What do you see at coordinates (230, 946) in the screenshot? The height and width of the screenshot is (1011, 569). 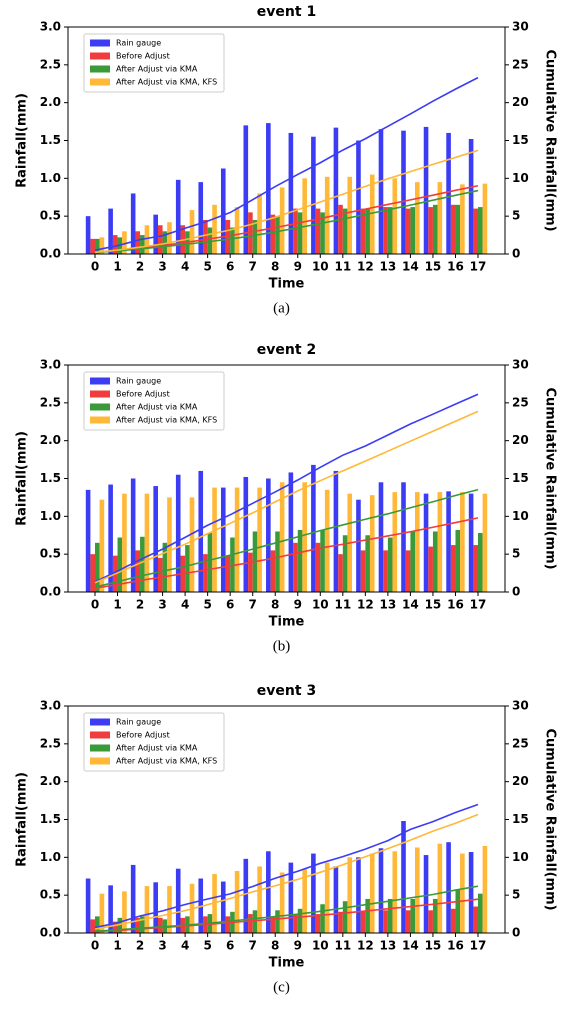 I see `x-tick-label: 6` at bounding box center [230, 946].